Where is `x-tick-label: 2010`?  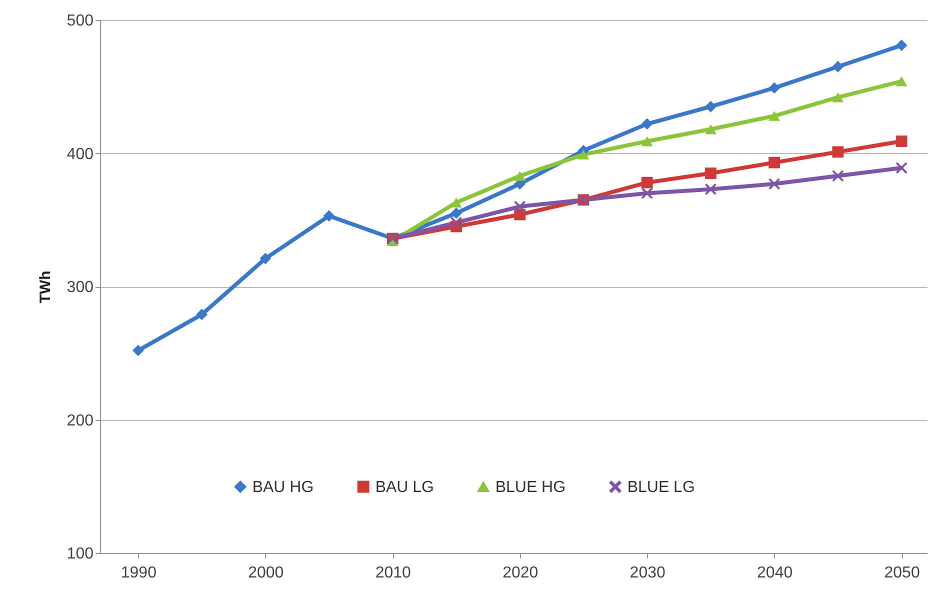 x-tick-label: 2010 is located at coordinates (393, 573).